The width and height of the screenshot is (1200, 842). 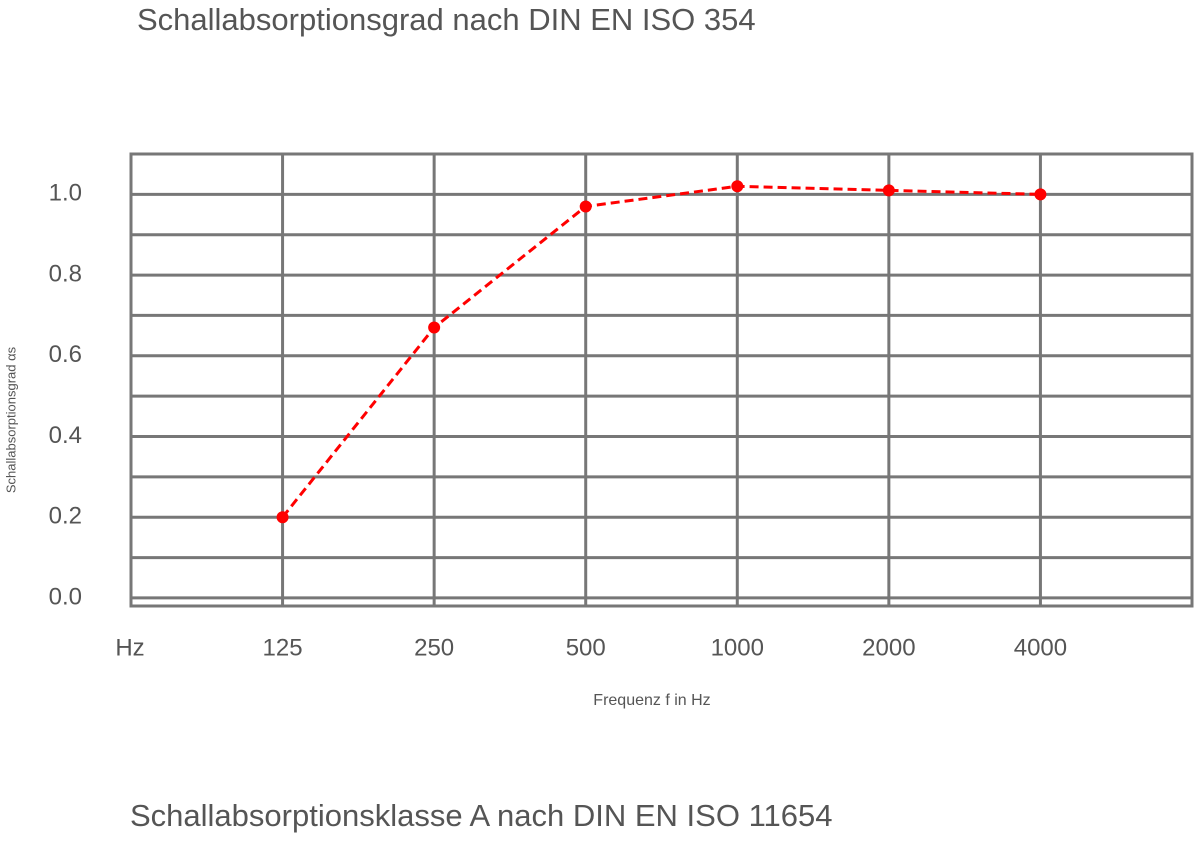 I want to click on y-tick-label: 0.6, so click(x=65, y=354).